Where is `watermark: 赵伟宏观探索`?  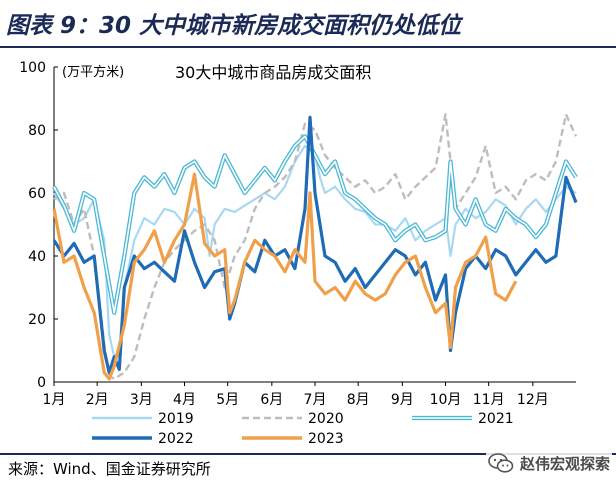
watermark: 赵伟宏观探索 is located at coordinates (548, 463).